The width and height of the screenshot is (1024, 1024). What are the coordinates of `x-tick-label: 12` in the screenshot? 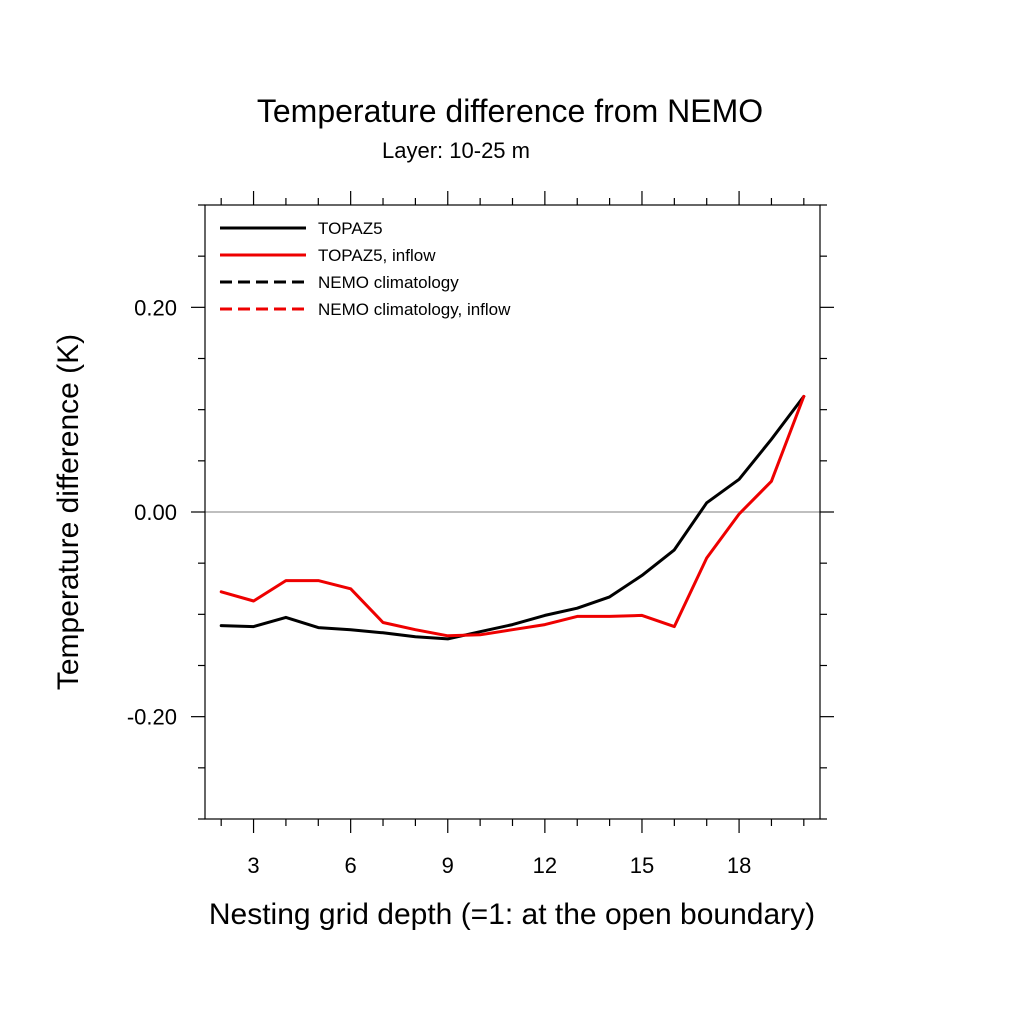 It's located at (545, 865).